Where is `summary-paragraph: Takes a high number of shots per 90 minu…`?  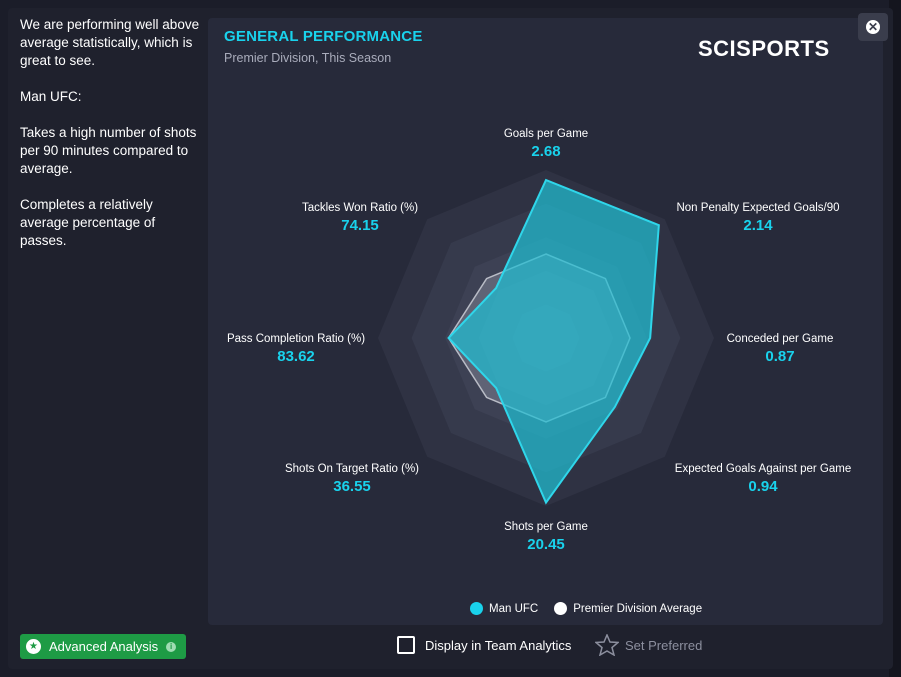 summary-paragraph: Takes a high number of shots per 90 minu… is located at coordinates (108, 150).